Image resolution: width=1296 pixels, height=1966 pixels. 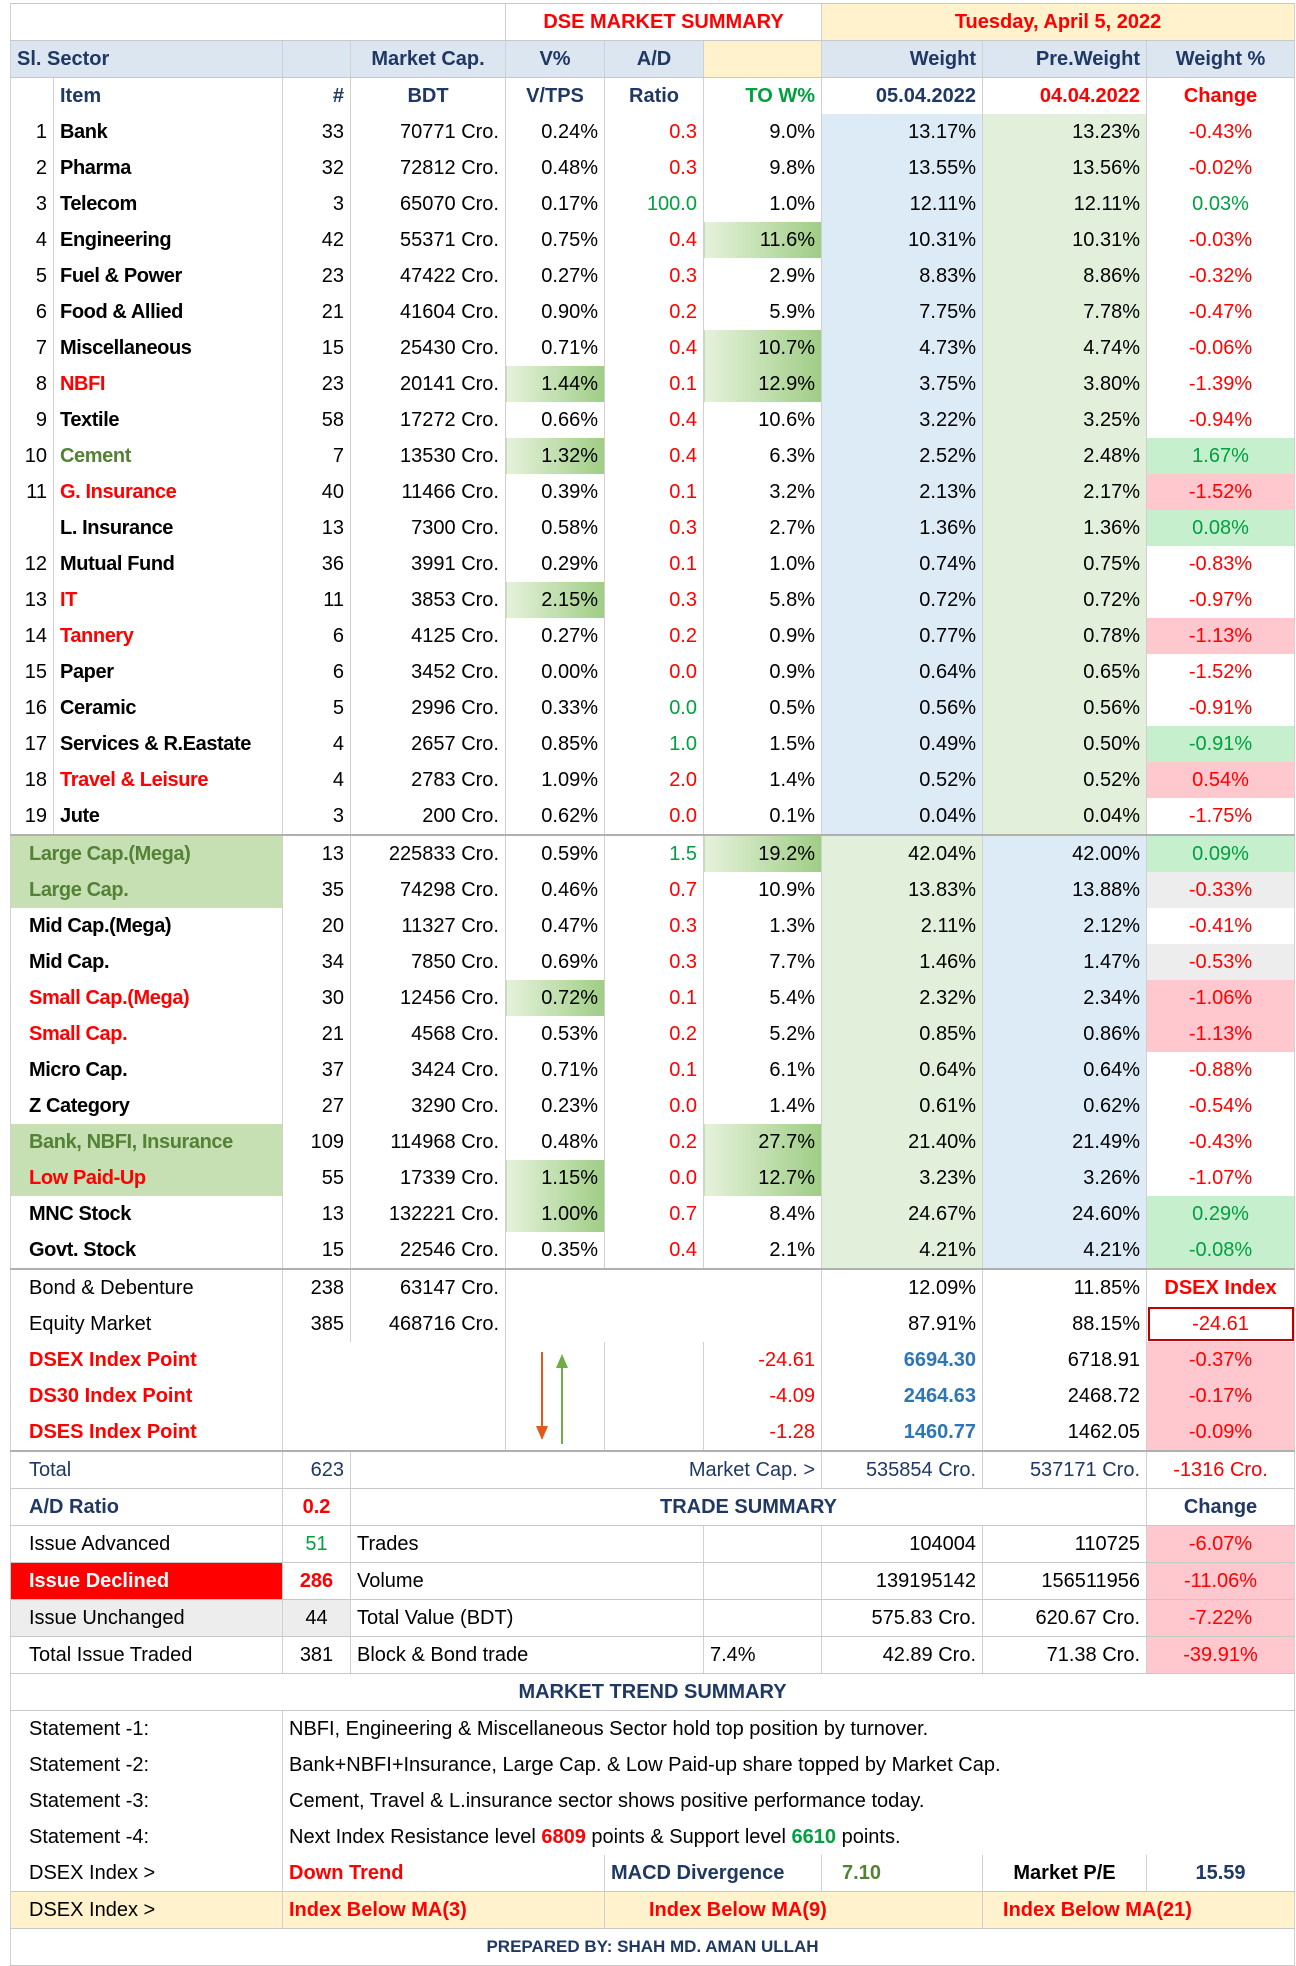 I want to click on pre-weight: 0.52%, so click(x=1065, y=780).